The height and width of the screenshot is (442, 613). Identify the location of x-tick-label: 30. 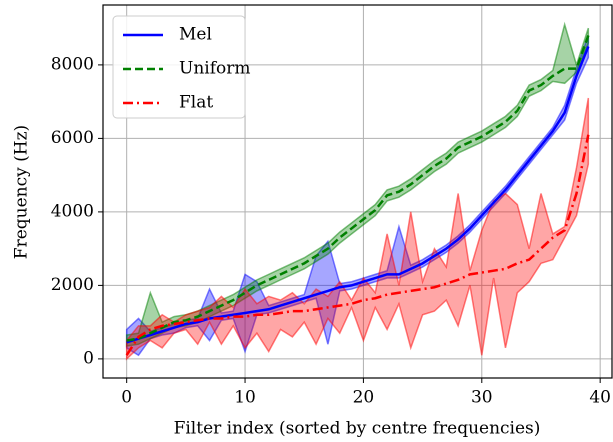
(482, 398).